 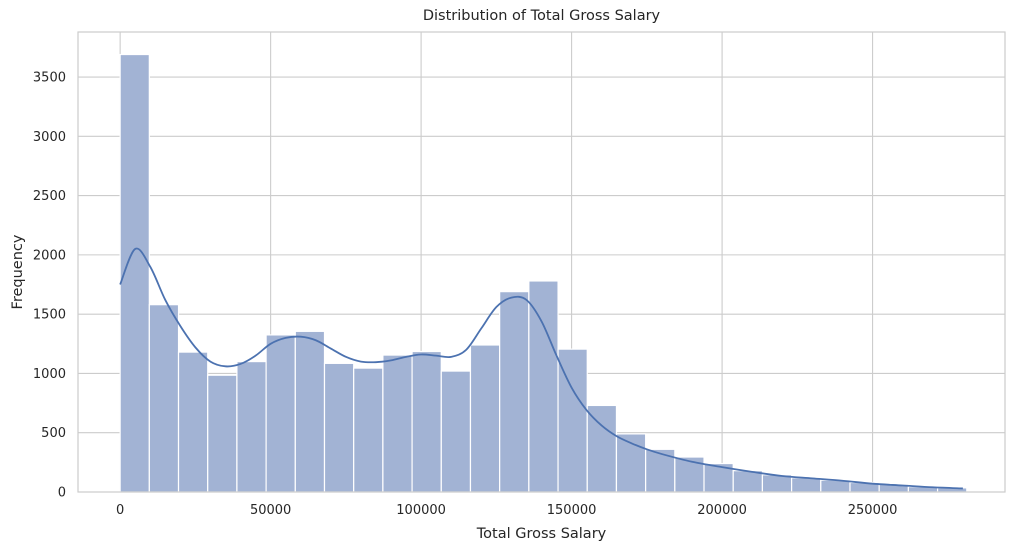 What do you see at coordinates (506, 510) in the screenshot?
I see `x-tick-labels: 0 50000 100000 150000 200000 250000` at bounding box center [506, 510].